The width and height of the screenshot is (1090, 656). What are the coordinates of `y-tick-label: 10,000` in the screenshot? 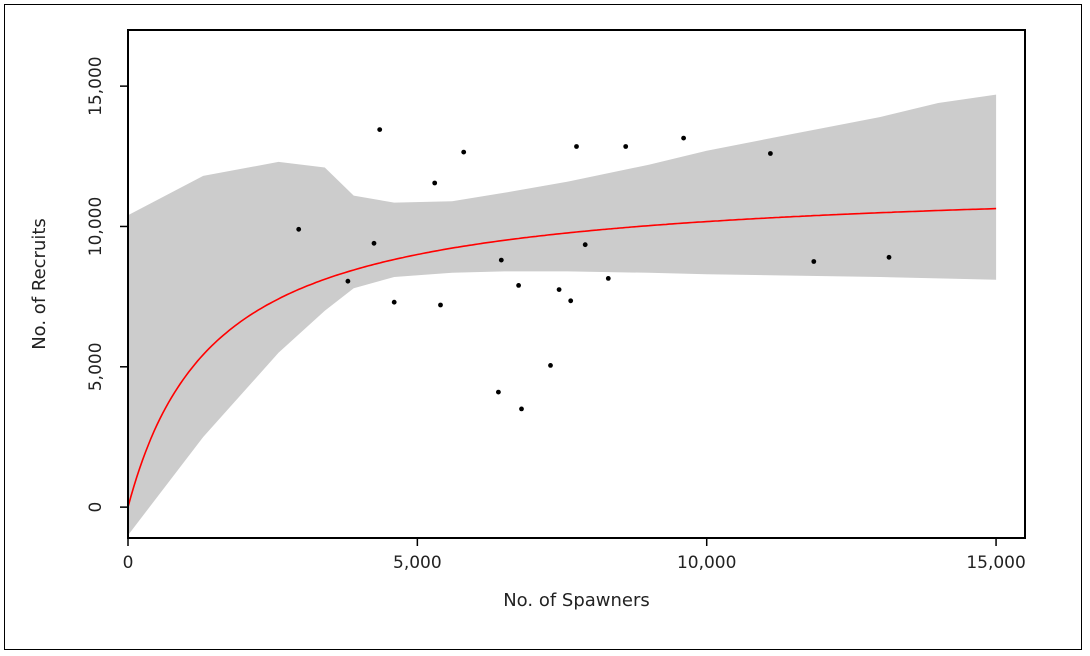 It's located at (96, 226).